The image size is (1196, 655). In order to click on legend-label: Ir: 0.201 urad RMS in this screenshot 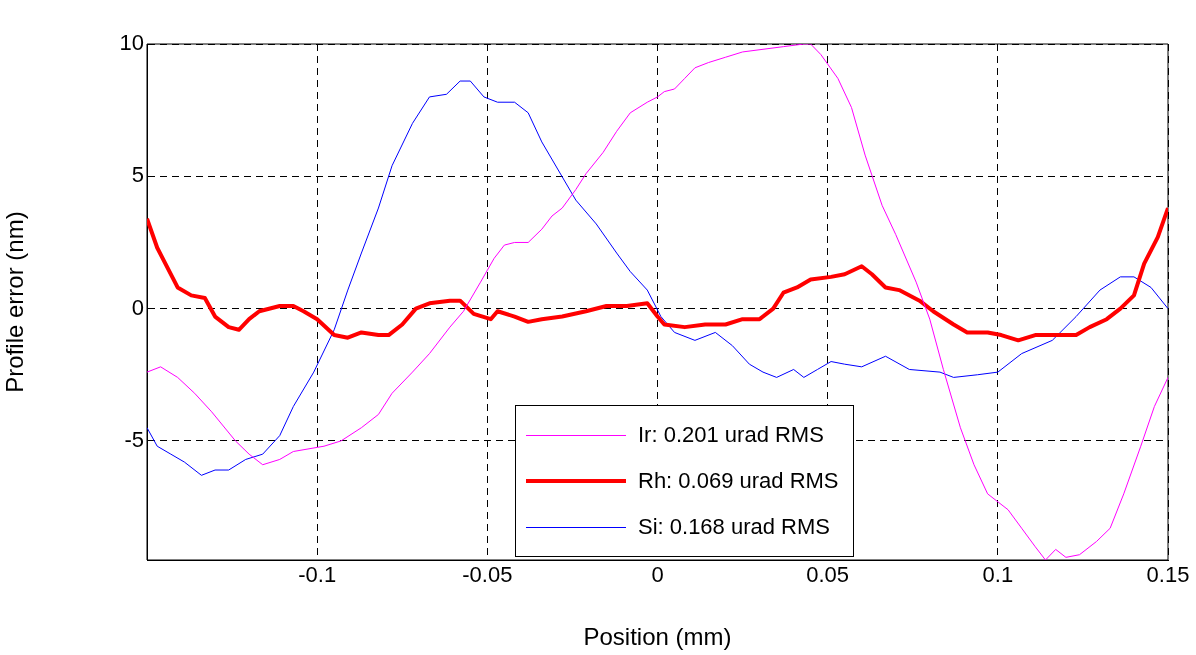, I will do `click(731, 435)`.